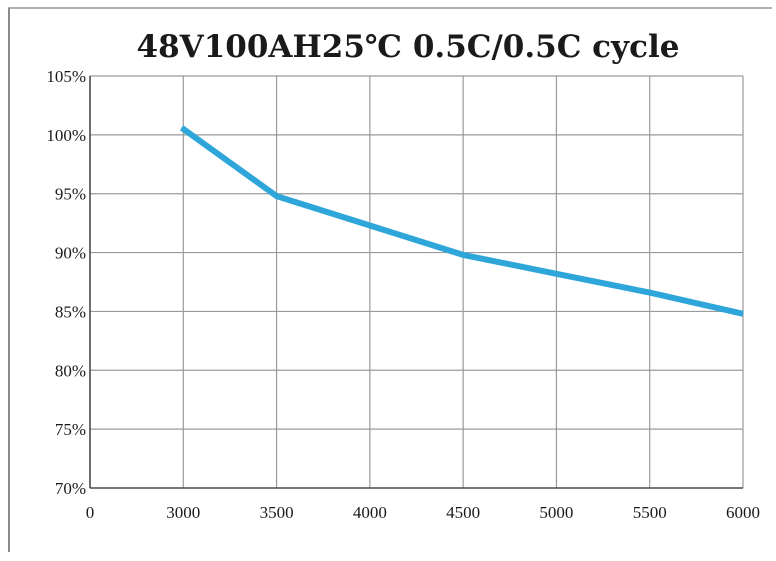 This screenshot has height=561, width=776. I want to click on x-tick-label: 4500, so click(463, 512).